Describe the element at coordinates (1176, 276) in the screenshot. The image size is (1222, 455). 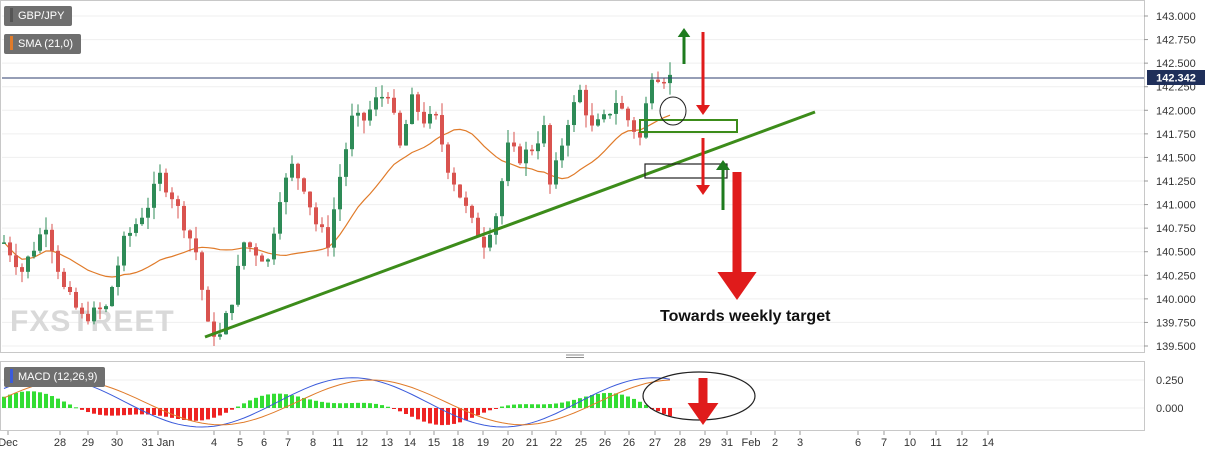
I see `y-tick-label: 140.250` at that location.